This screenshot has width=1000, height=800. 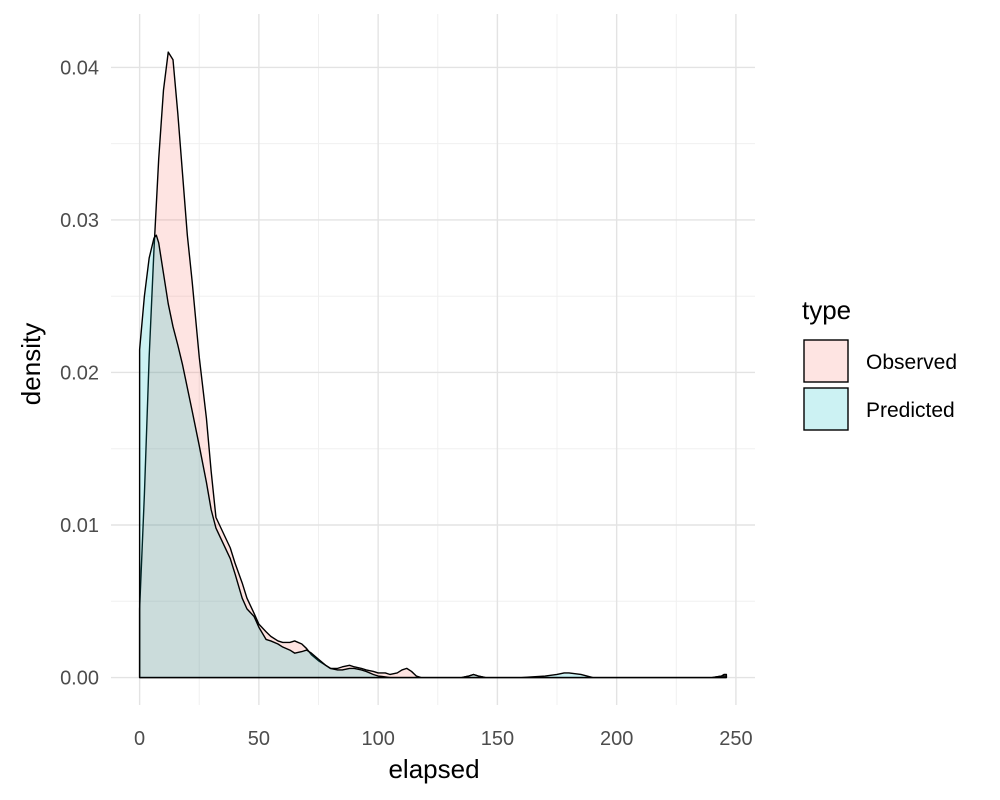 I want to click on y-axis-ticks: 0.00 0.01 0.02 0.03 0.04, so click(x=79, y=373).